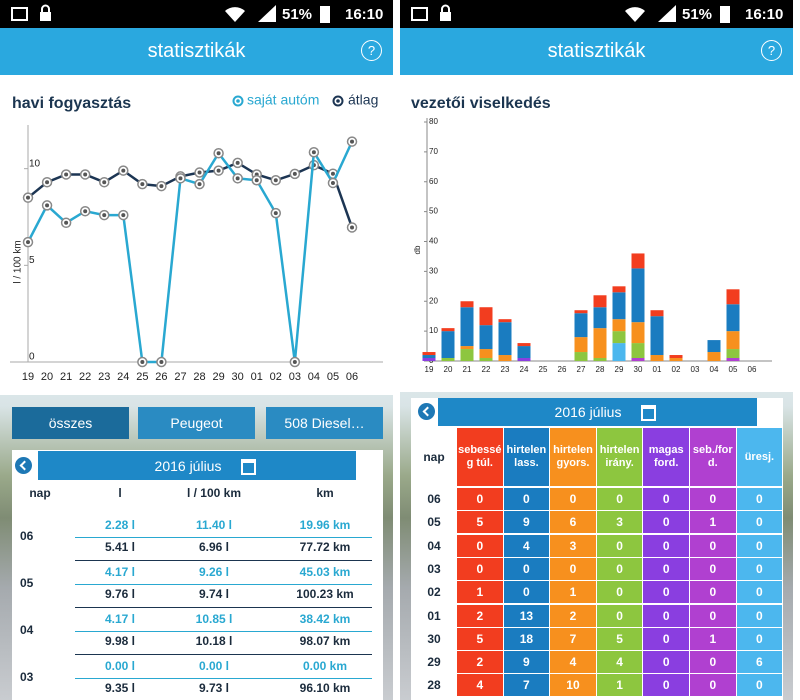 This screenshot has width=800, height=700. What do you see at coordinates (733, 369) in the screenshot?
I see `x-tick-label: 05` at bounding box center [733, 369].